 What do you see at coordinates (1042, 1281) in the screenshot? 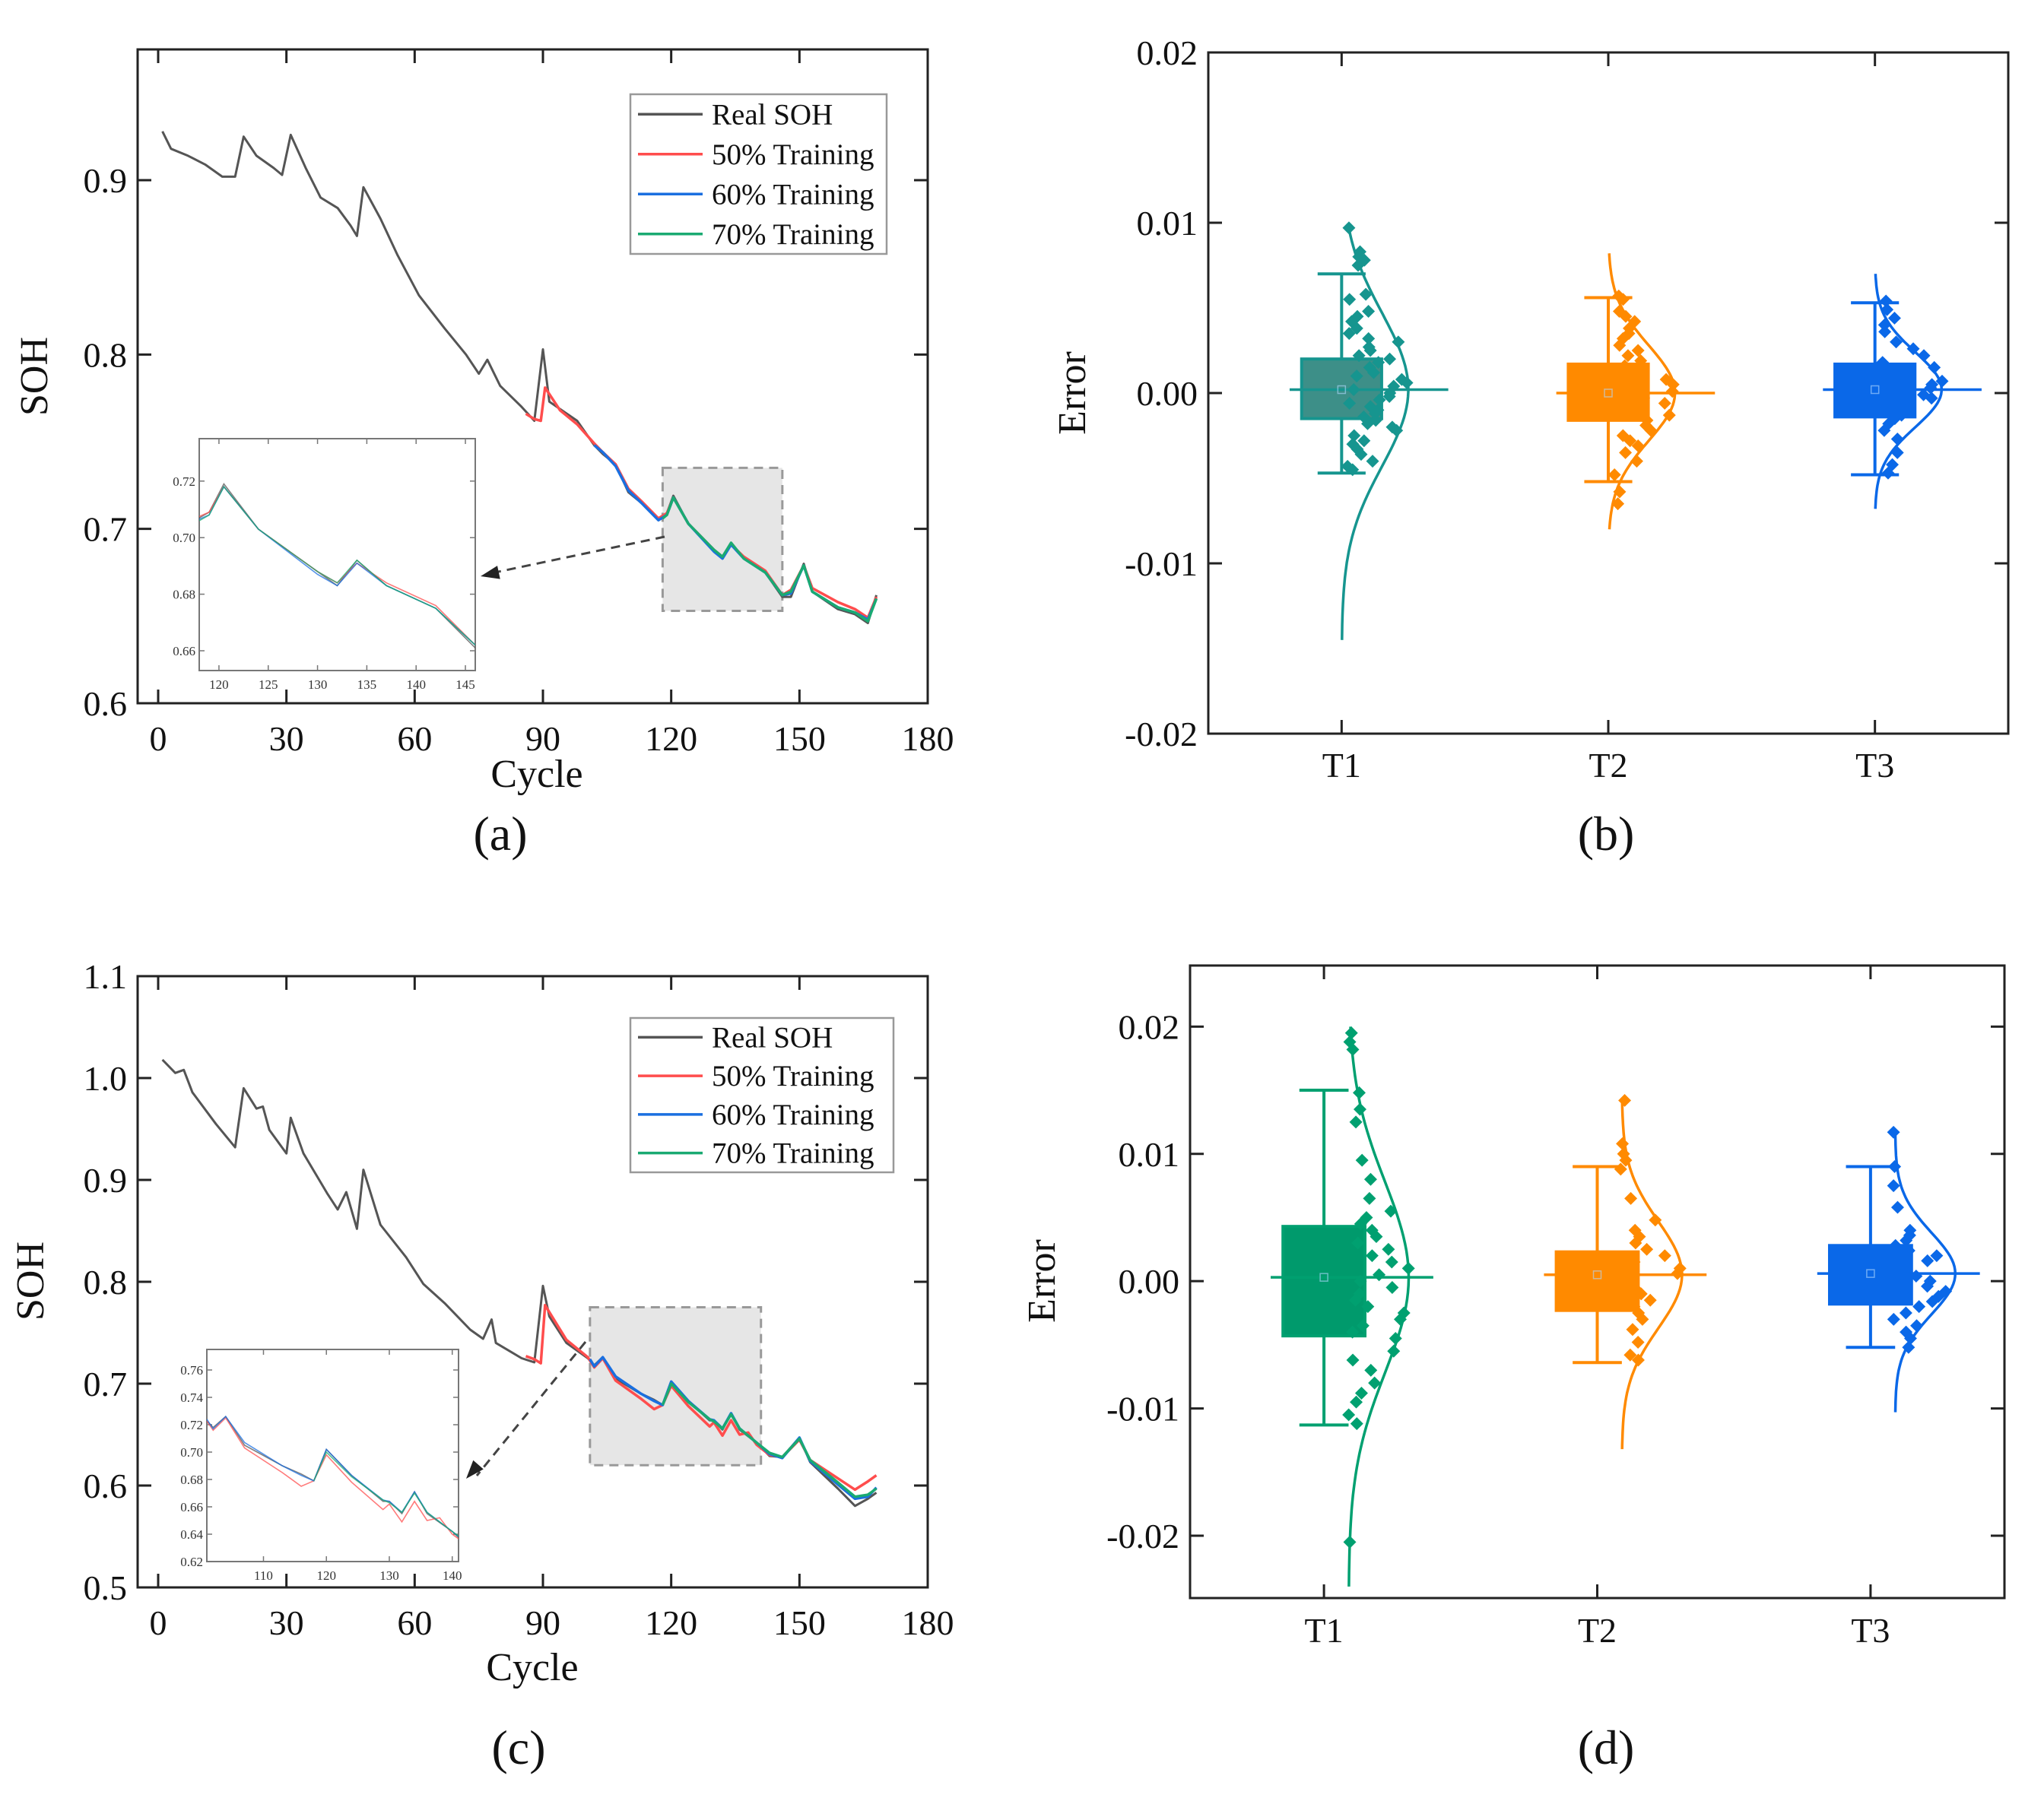
I see `y-axis-title: Error` at bounding box center [1042, 1281].